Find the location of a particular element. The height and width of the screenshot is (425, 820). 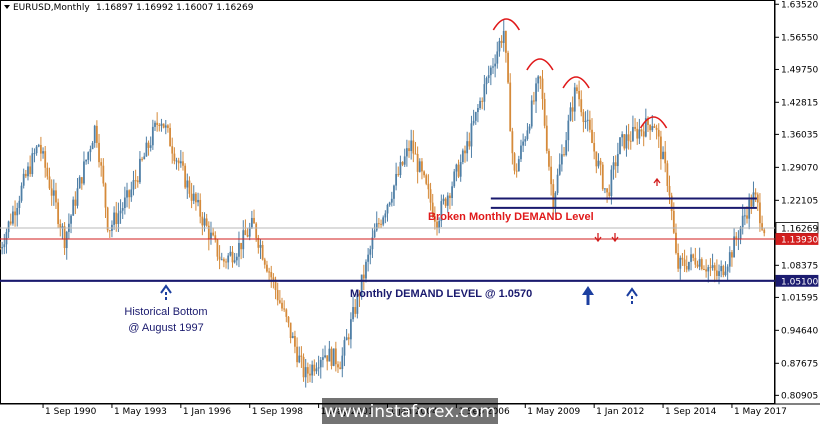

price-tags: 1.16269 1.13930 1.05100 is located at coordinates (796, 254).